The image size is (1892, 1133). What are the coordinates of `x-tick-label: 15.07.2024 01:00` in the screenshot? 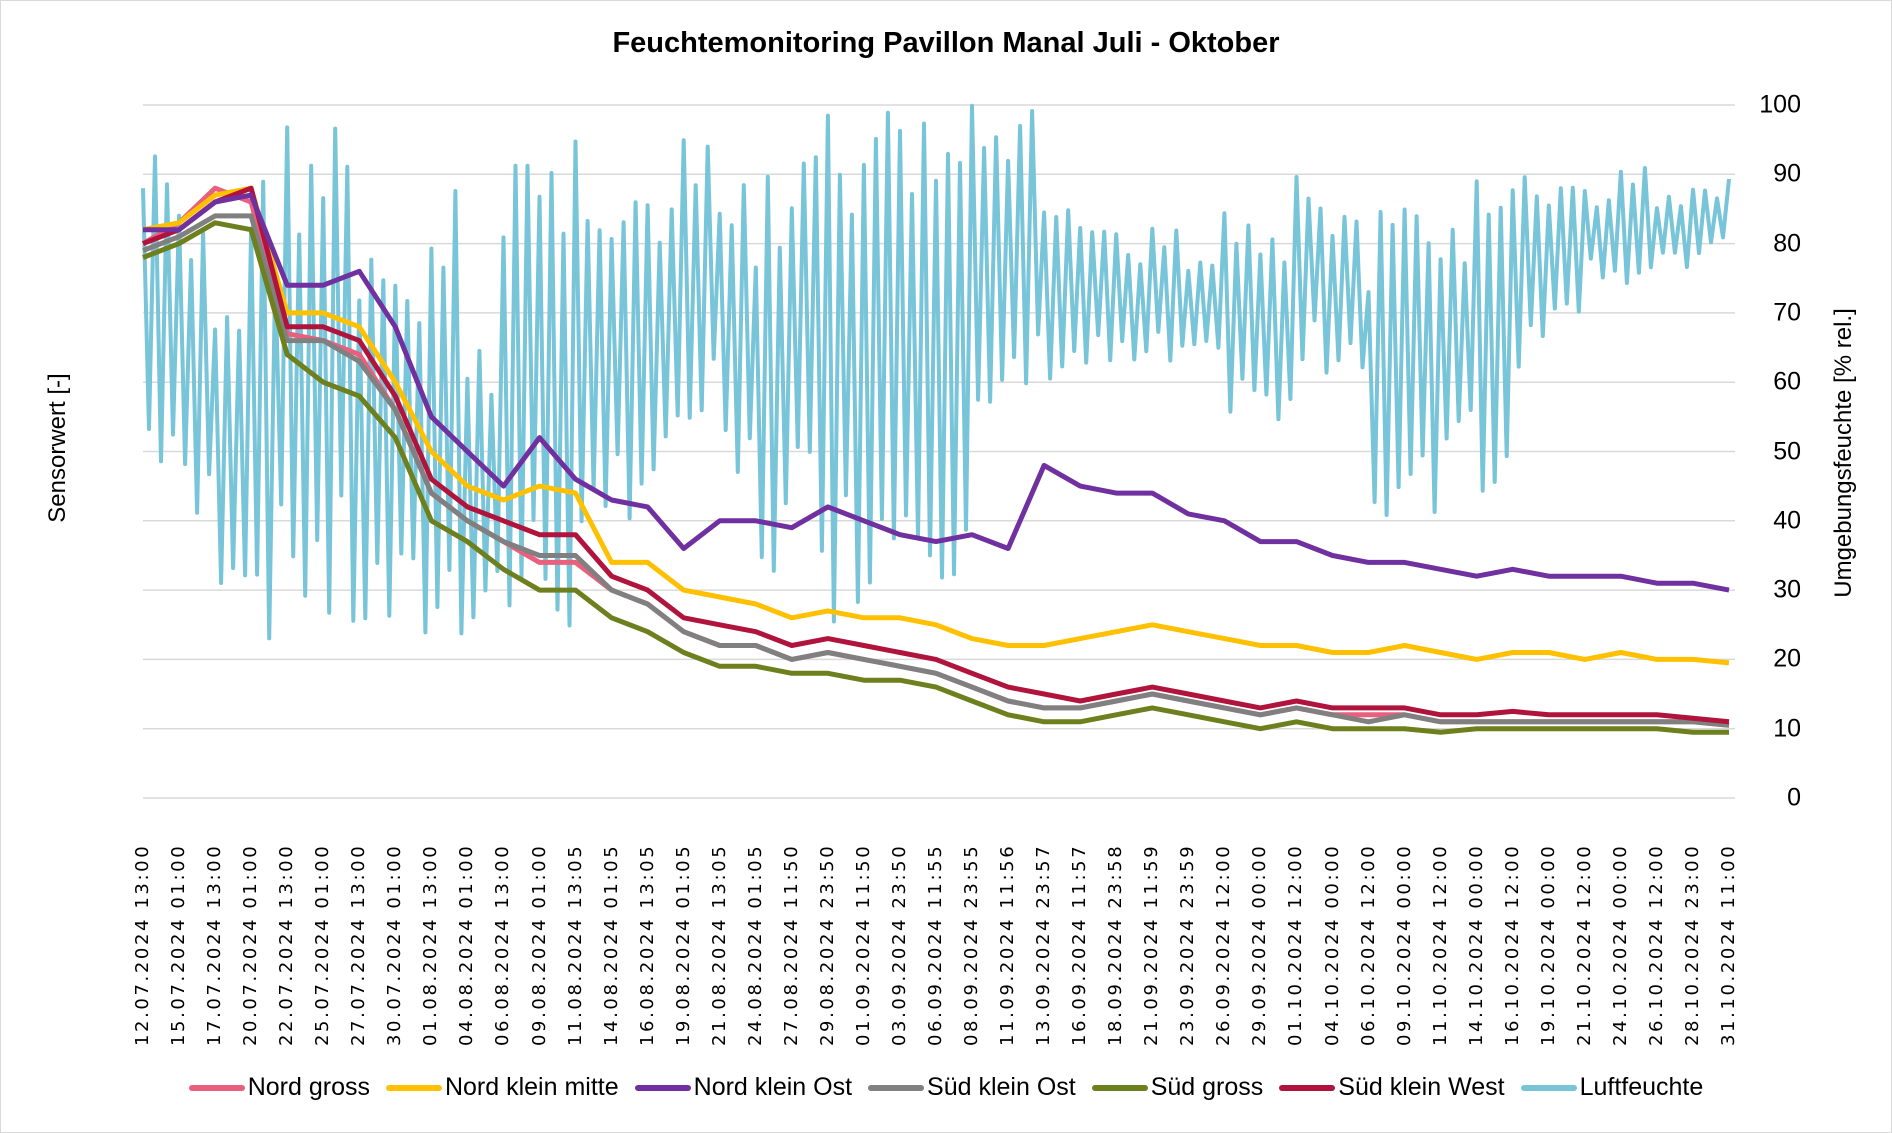 It's located at (179, 944).